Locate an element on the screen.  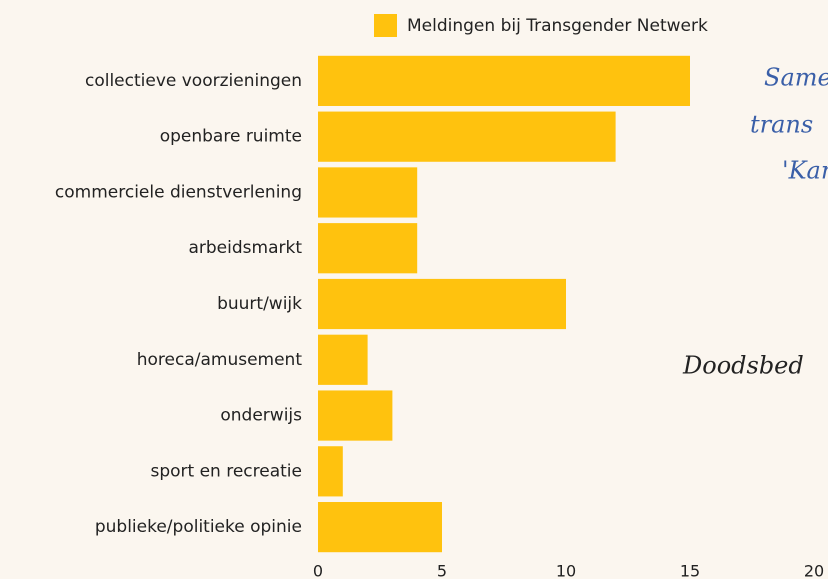
y-tick-label: horeca/amusement is located at coordinates (220, 360).